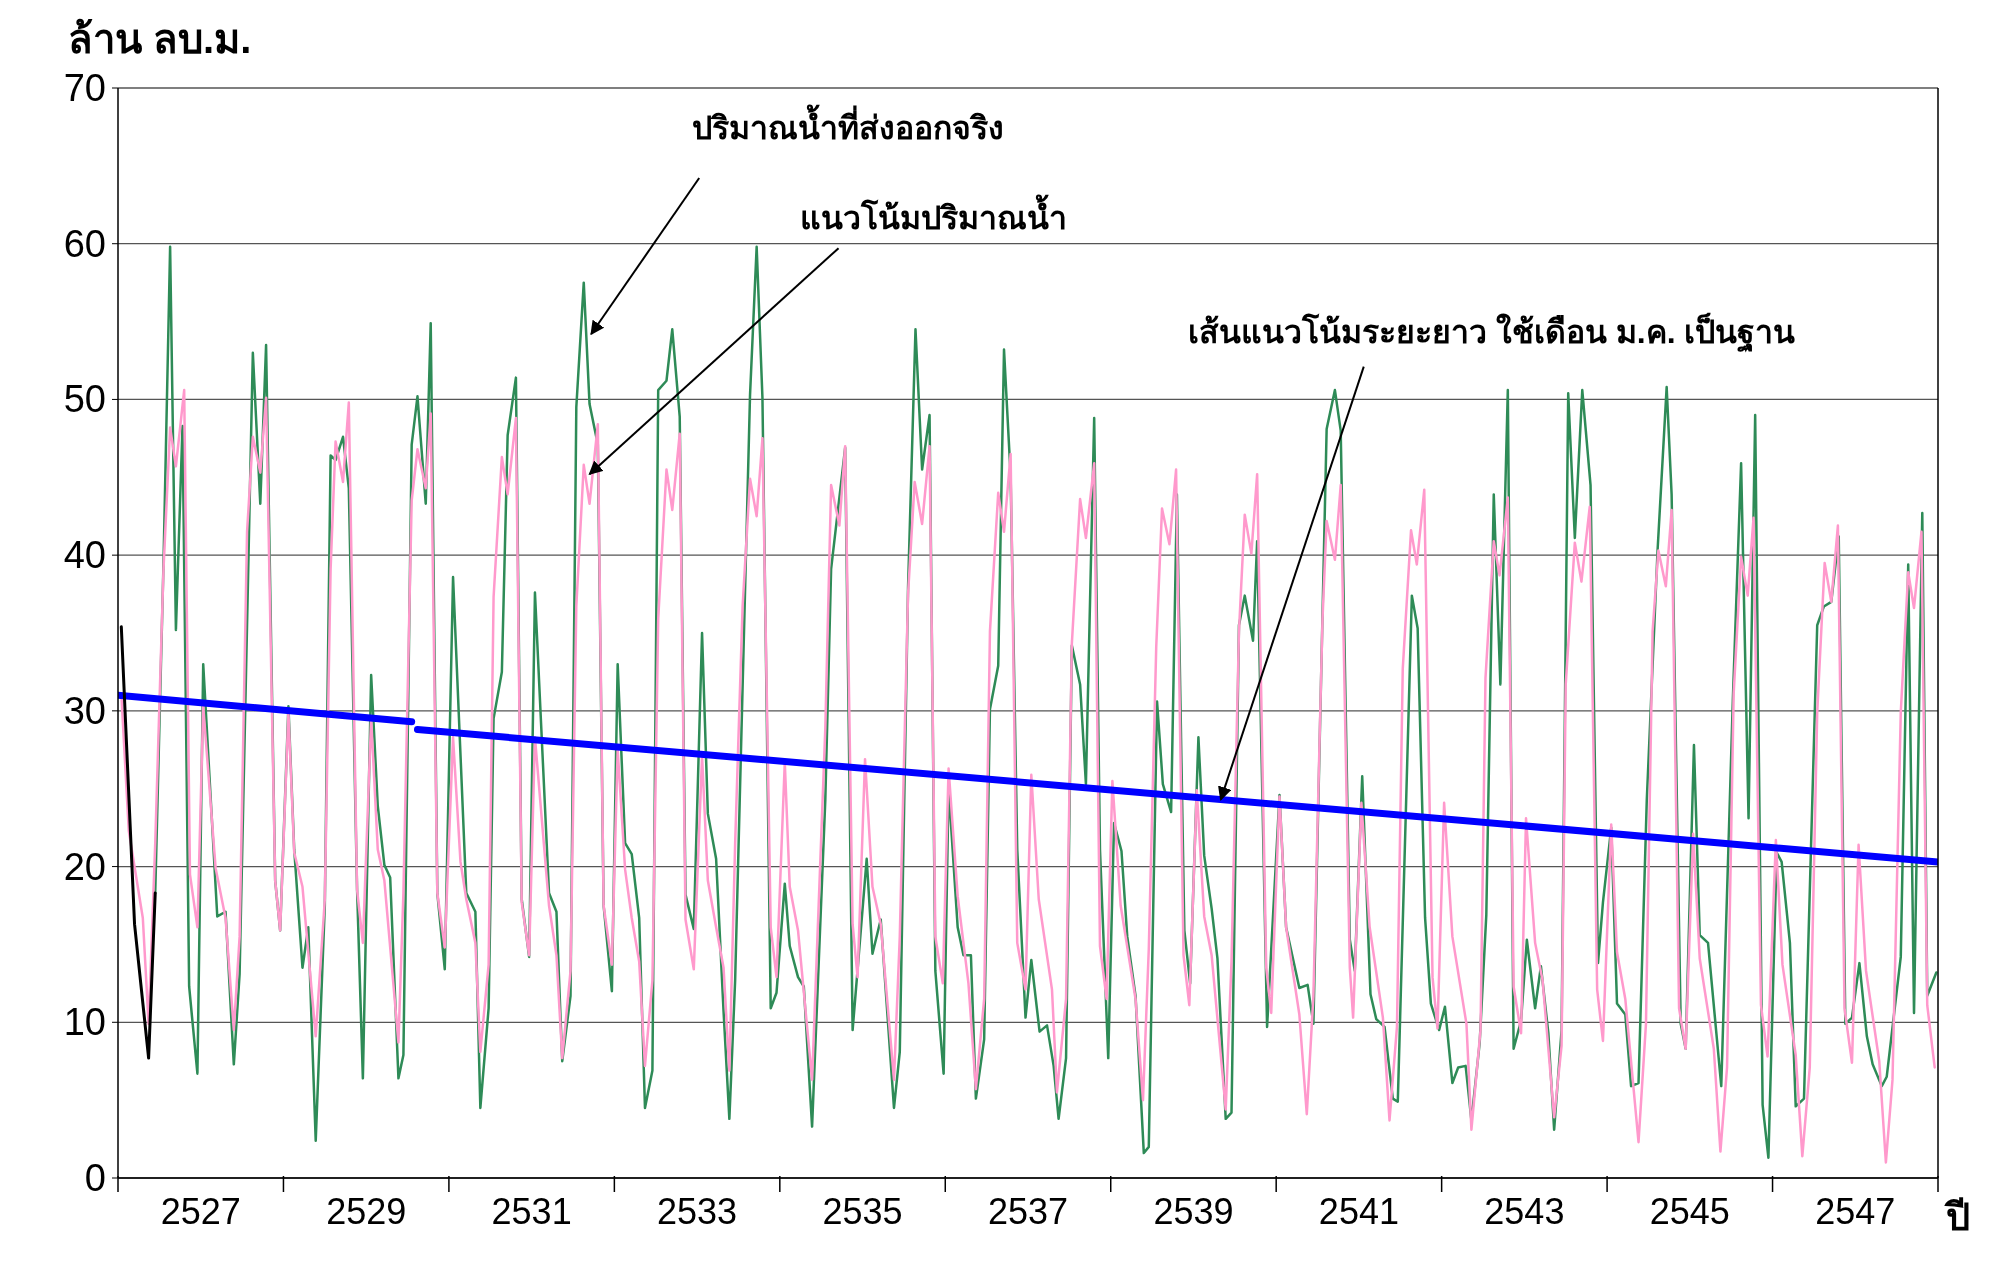  What do you see at coordinates (84, 710) in the screenshot?
I see `y-tick-label: 30` at bounding box center [84, 710].